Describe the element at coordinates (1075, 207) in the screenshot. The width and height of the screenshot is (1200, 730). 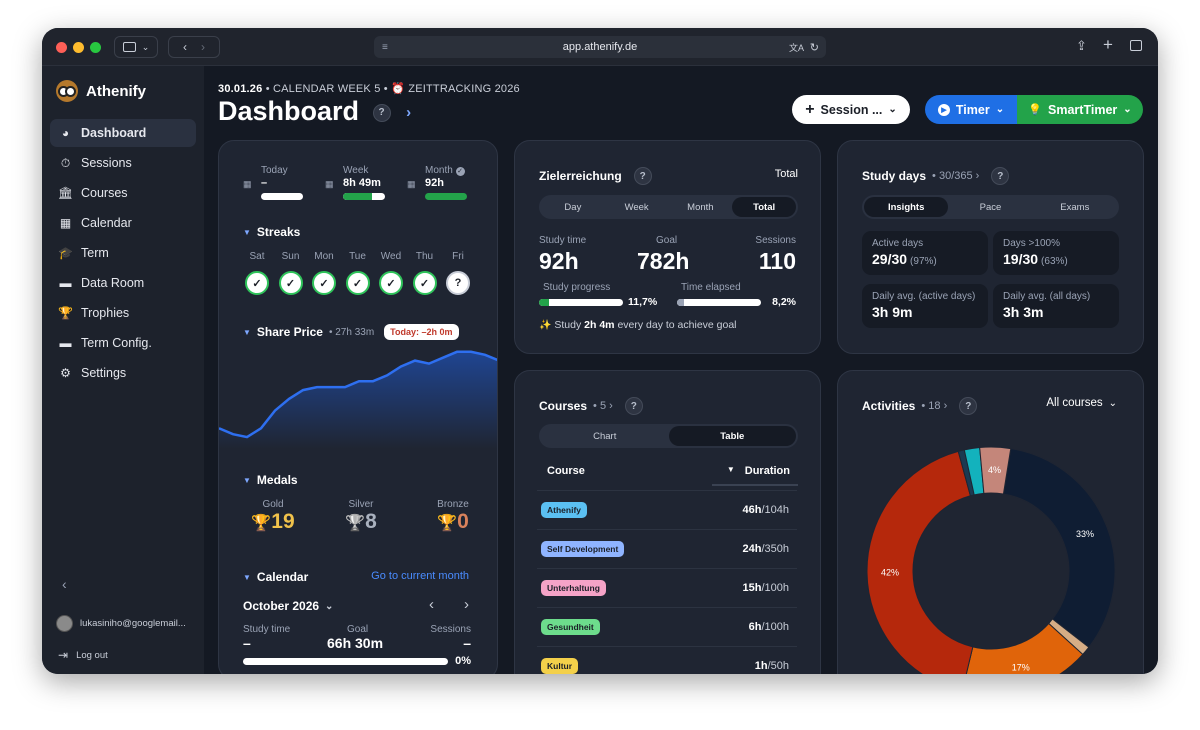
I see `tab-exams: Exams` at that location.